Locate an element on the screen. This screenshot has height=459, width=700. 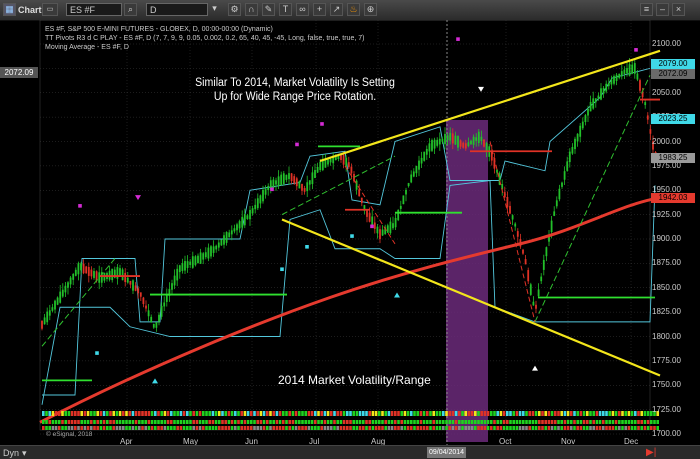
close-icon: × is located at coordinates (678, 9).